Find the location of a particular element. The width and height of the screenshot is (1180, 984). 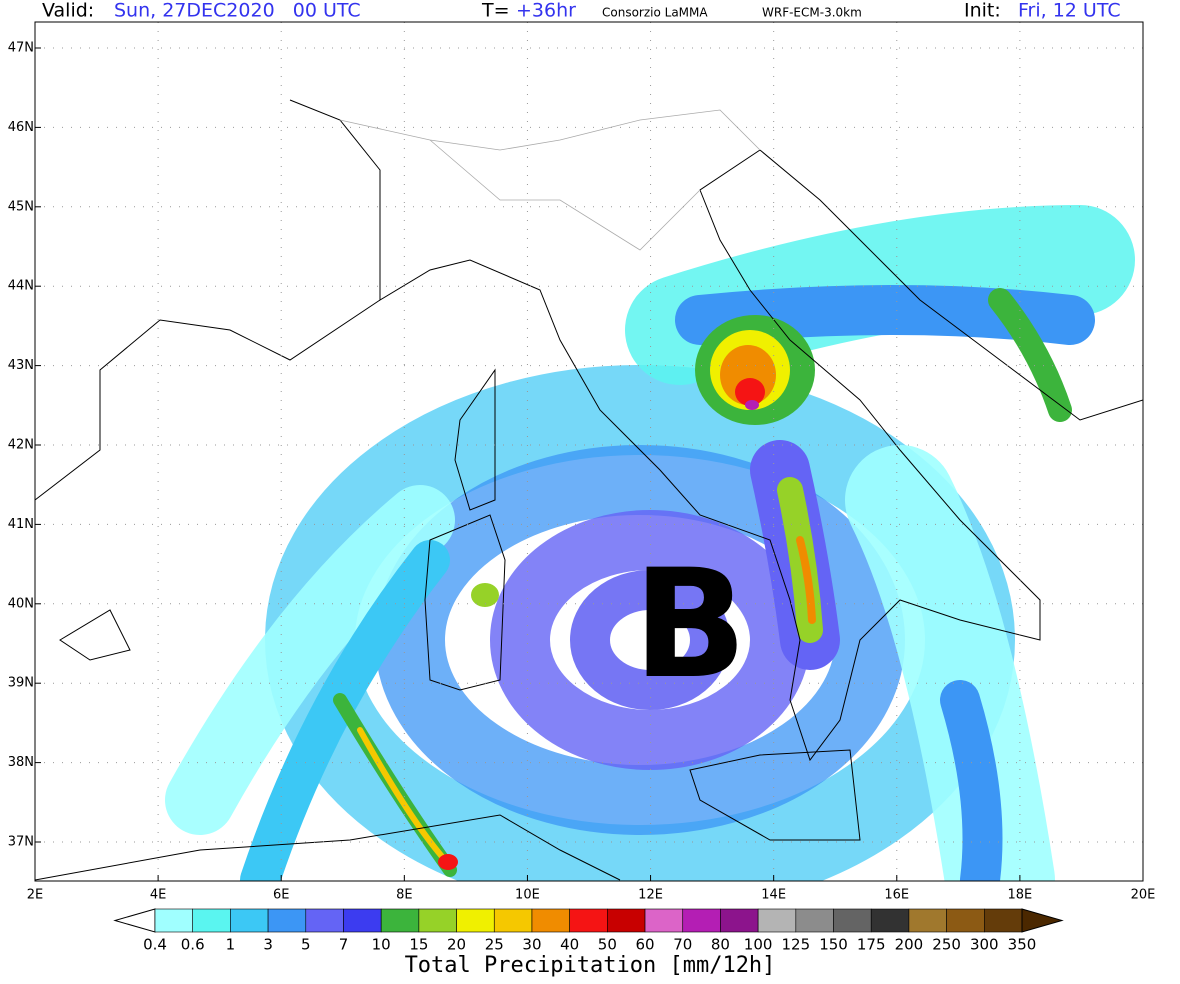

forecast-hour: +36hr is located at coordinates (546, 11).